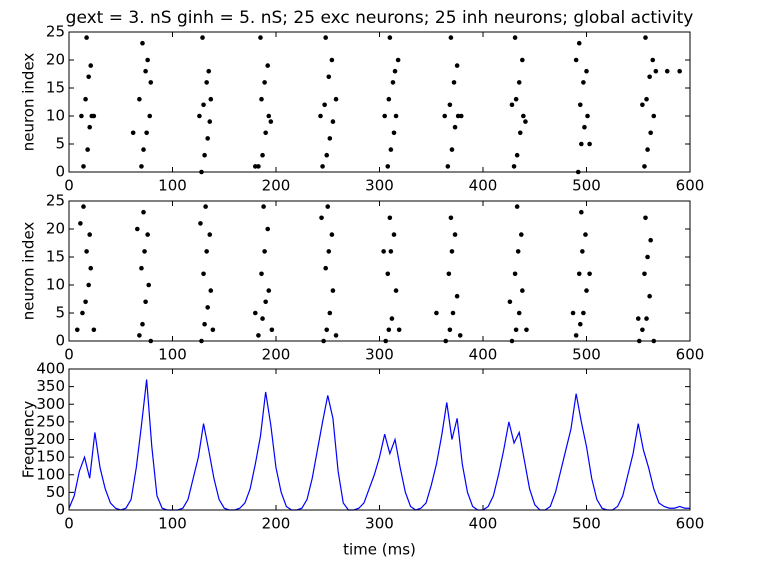 This screenshot has width=760, height=570. Describe the element at coordinates (586, 524) in the screenshot. I see `x-tick-label: 500` at that location.